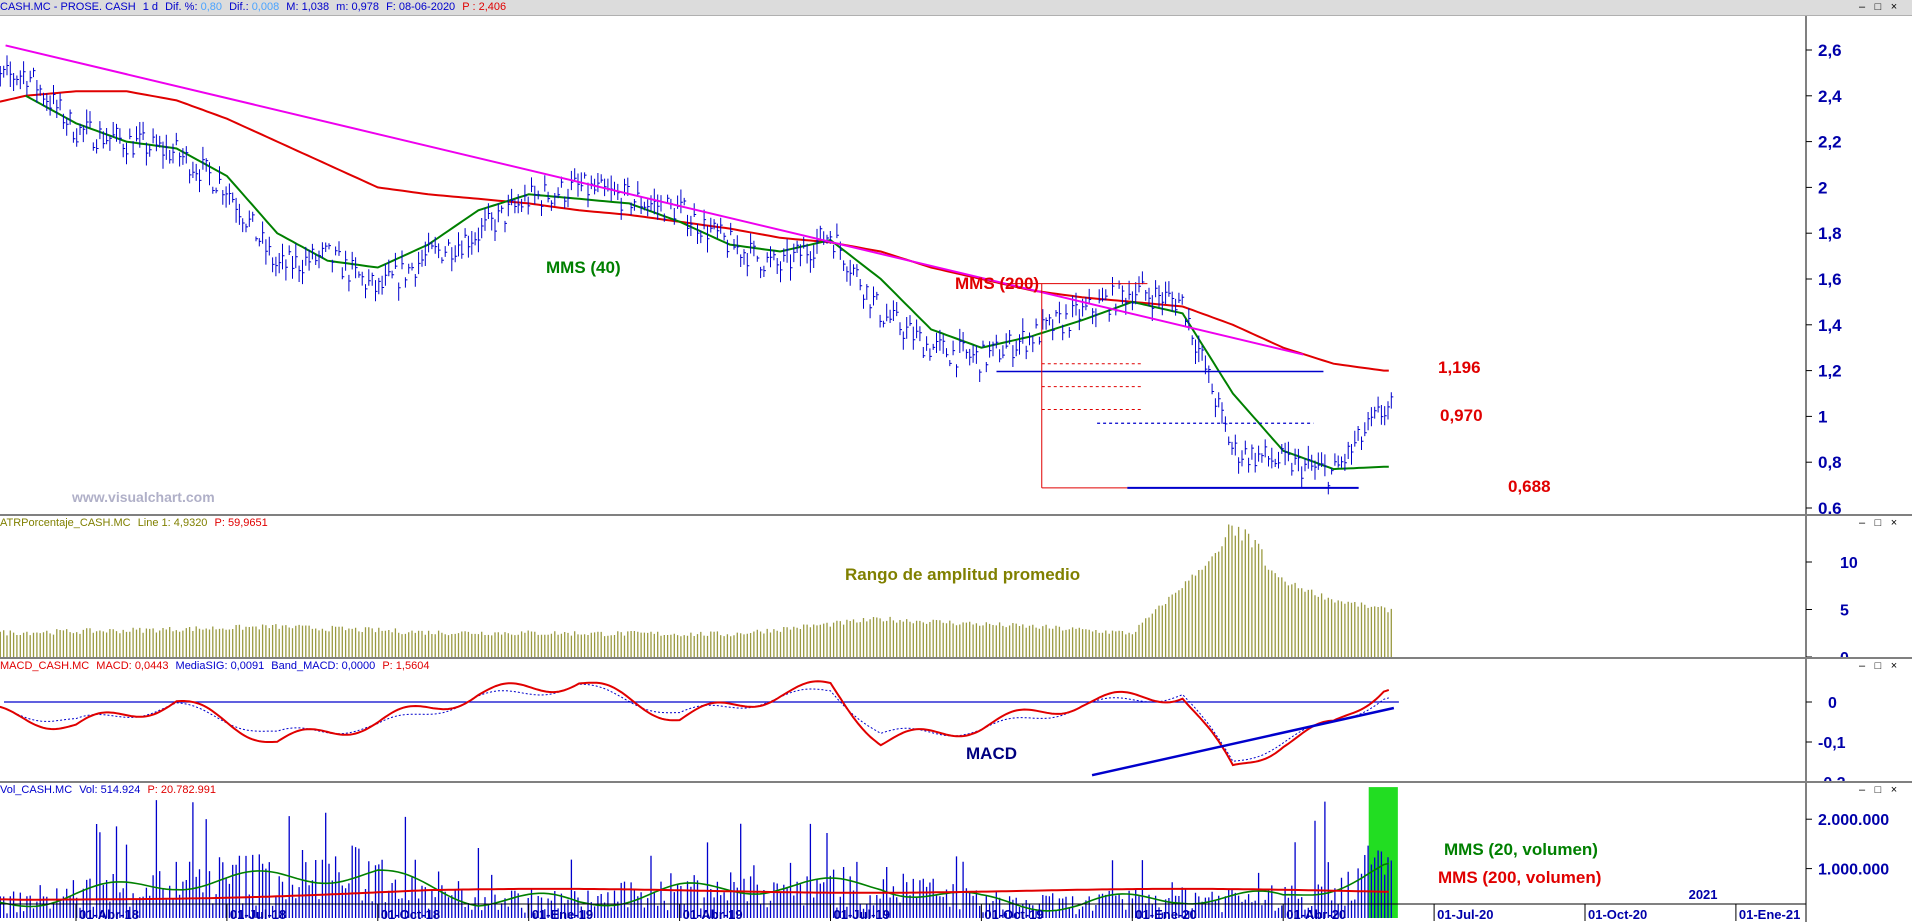 The width and height of the screenshot is (1912, 922). What do you see at coordinates (1461, 415) in the screenshot?
I see `level-0970-label: 0,970` at bounding box center [1461, 415].